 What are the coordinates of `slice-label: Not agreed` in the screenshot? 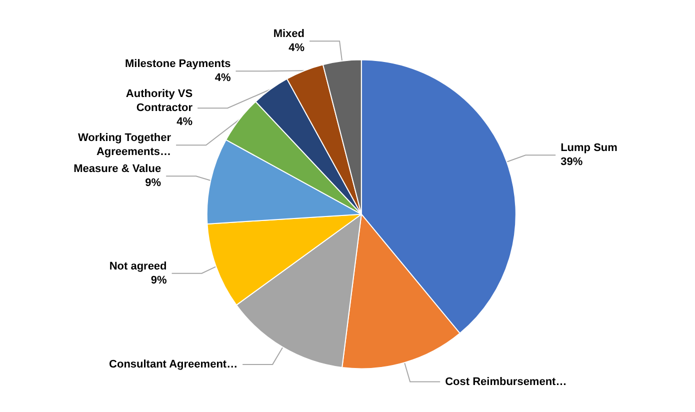 It's located at (138, 266).